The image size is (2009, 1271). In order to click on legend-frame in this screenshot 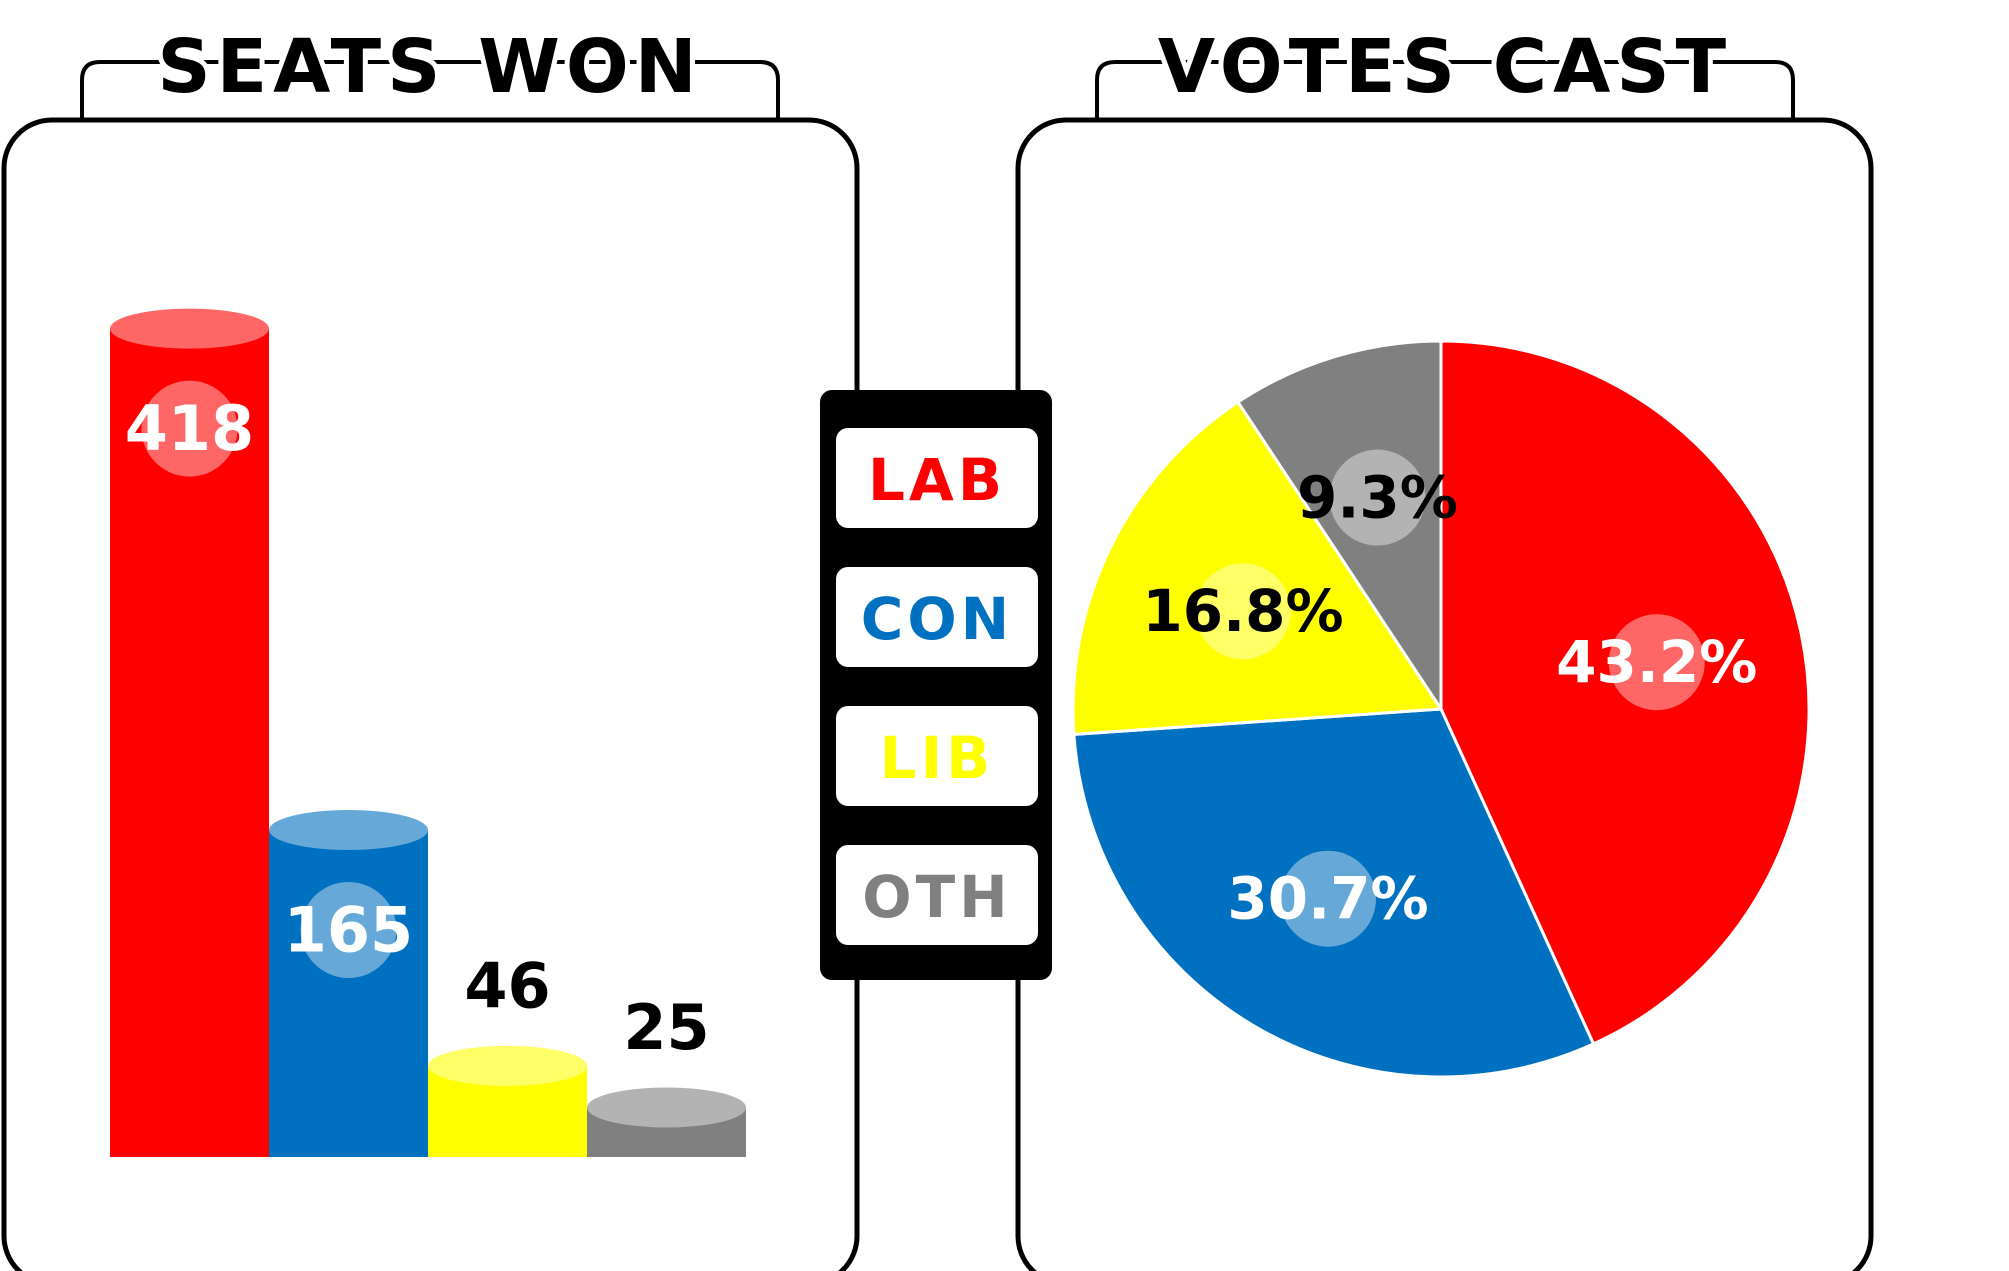, I will do `click(936, 685)`.